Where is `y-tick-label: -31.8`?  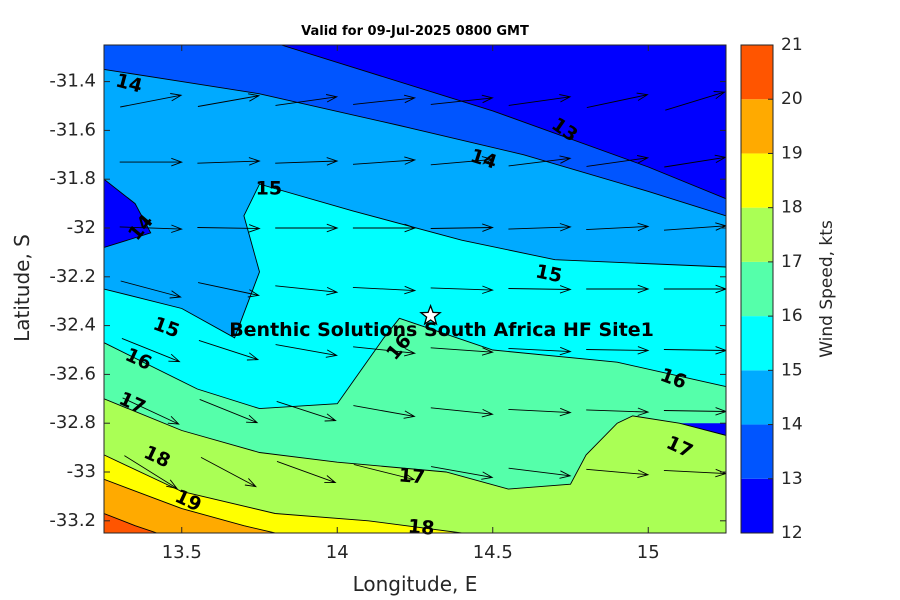
y-tick-label: -31.8 is located at coordinates (72, 178).